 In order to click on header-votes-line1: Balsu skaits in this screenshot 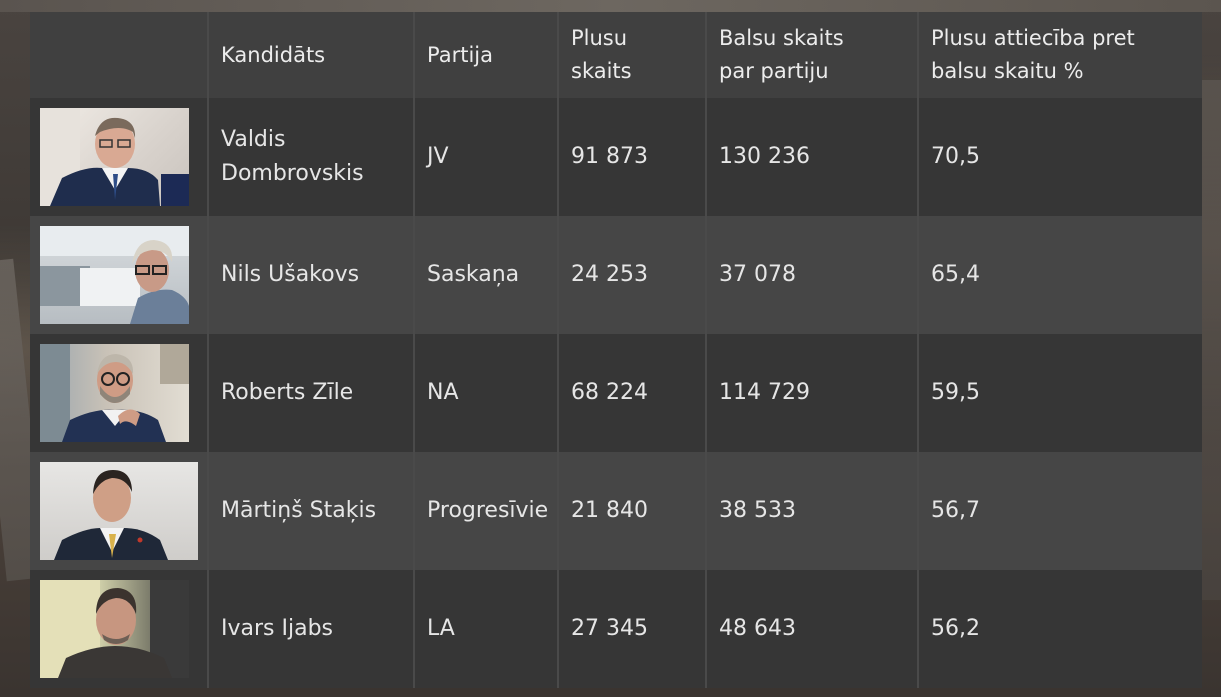, I will do `click(781, 38)`.